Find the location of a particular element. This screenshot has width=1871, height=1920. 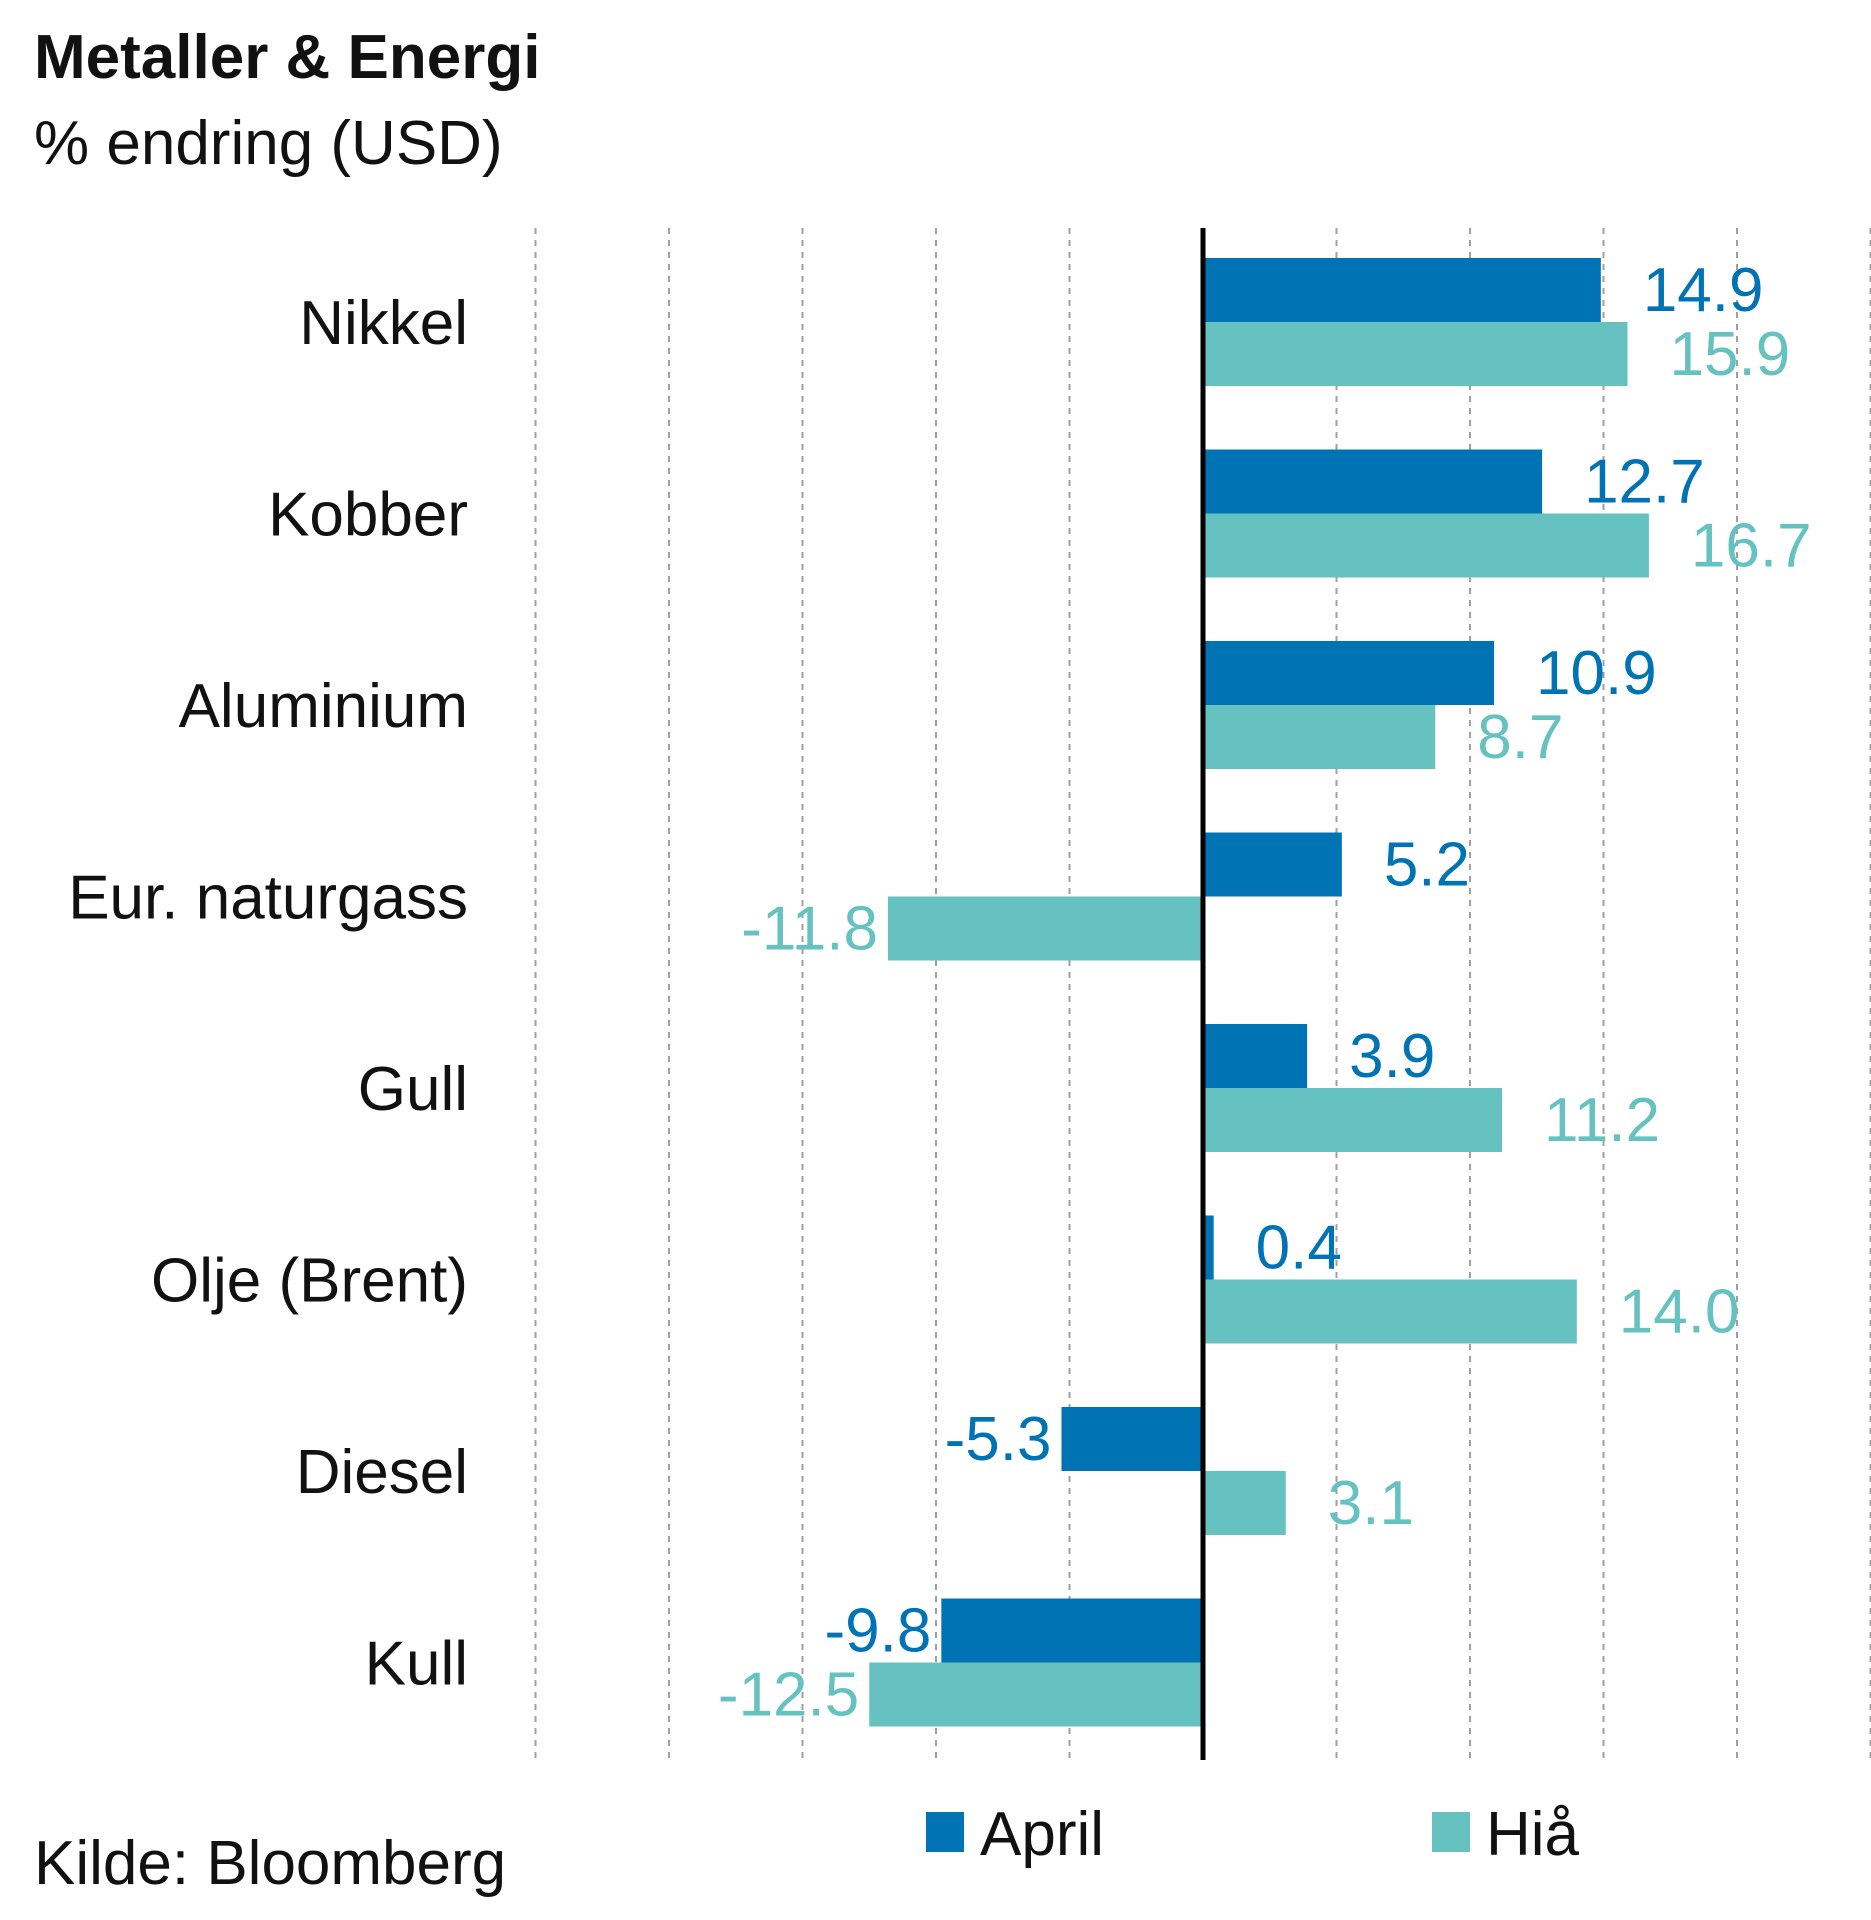

category-label: Gull is located at coordinates (413, 1089).